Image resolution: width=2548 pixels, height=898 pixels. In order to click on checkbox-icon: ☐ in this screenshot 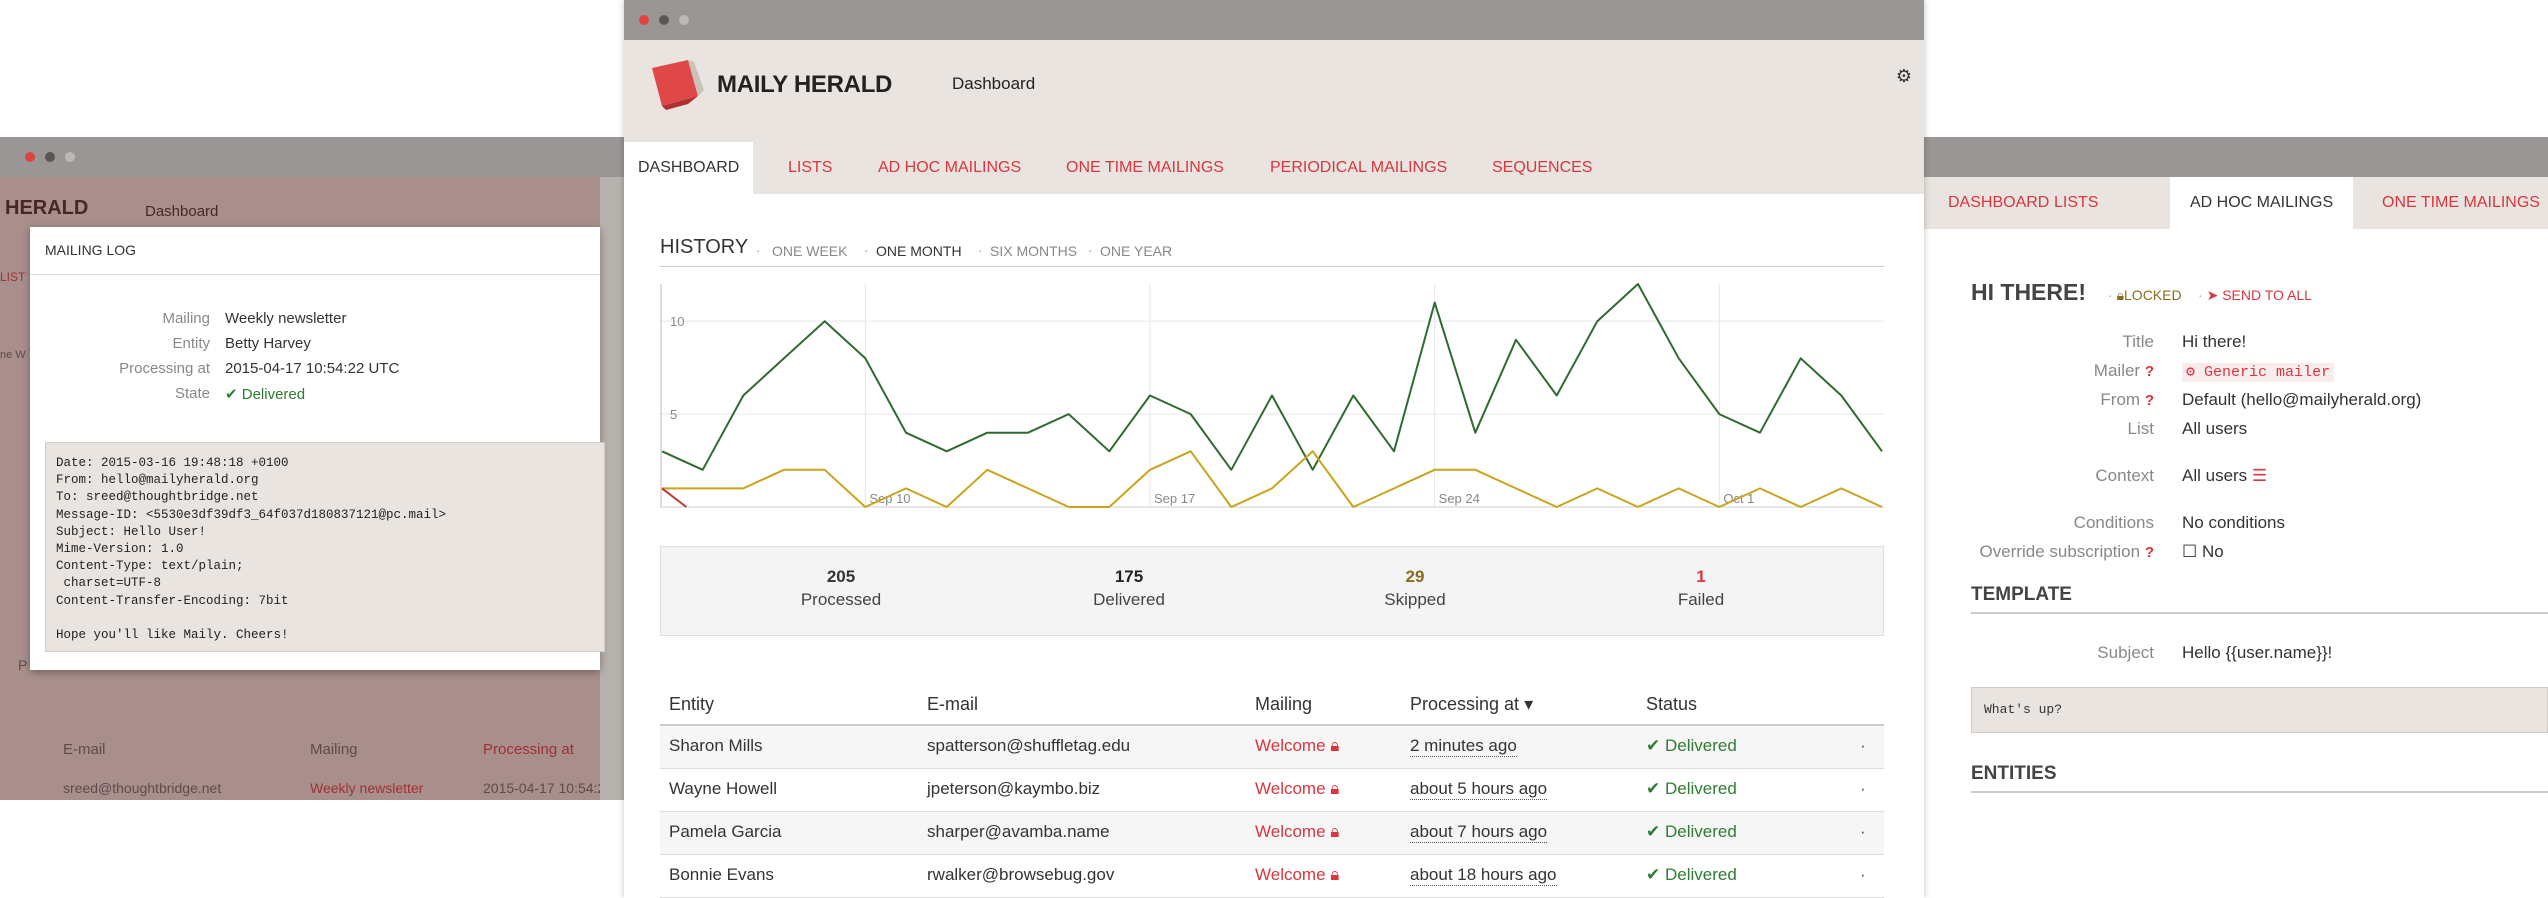, I will do `click(2190, 551)`.